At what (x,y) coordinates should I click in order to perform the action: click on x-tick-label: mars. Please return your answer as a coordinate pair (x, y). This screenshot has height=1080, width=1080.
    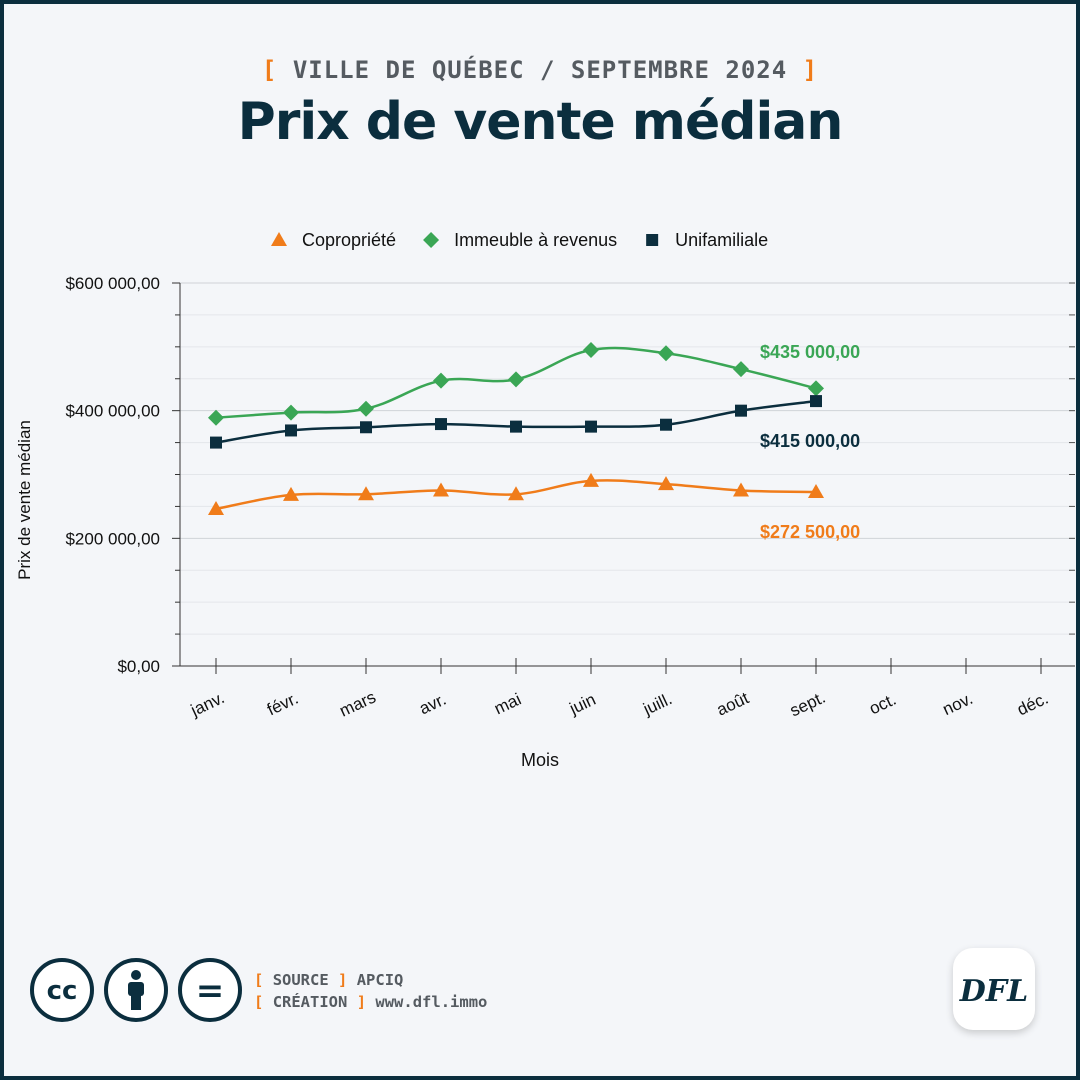
    Looking at the image, I should click on (358, 703).